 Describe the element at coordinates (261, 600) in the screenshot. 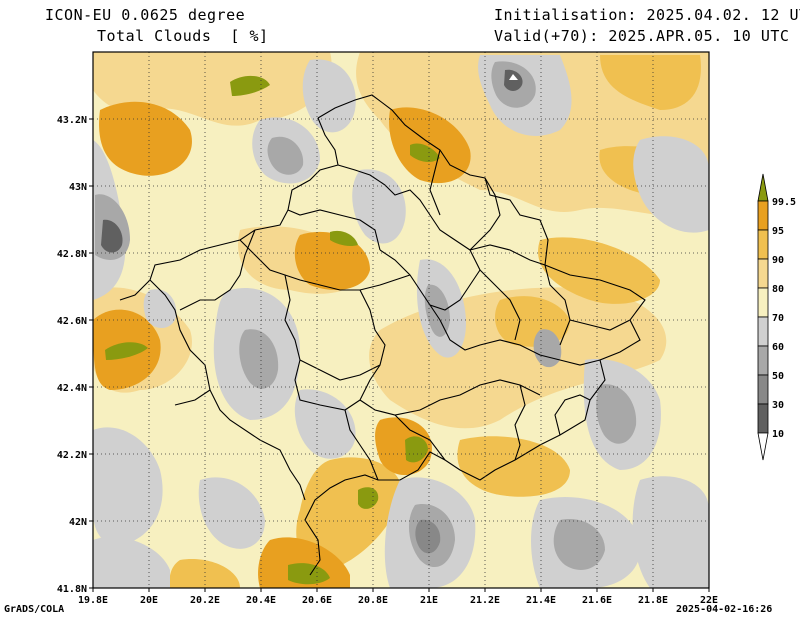

I see `x-tick-label: 20.4E` at that location.